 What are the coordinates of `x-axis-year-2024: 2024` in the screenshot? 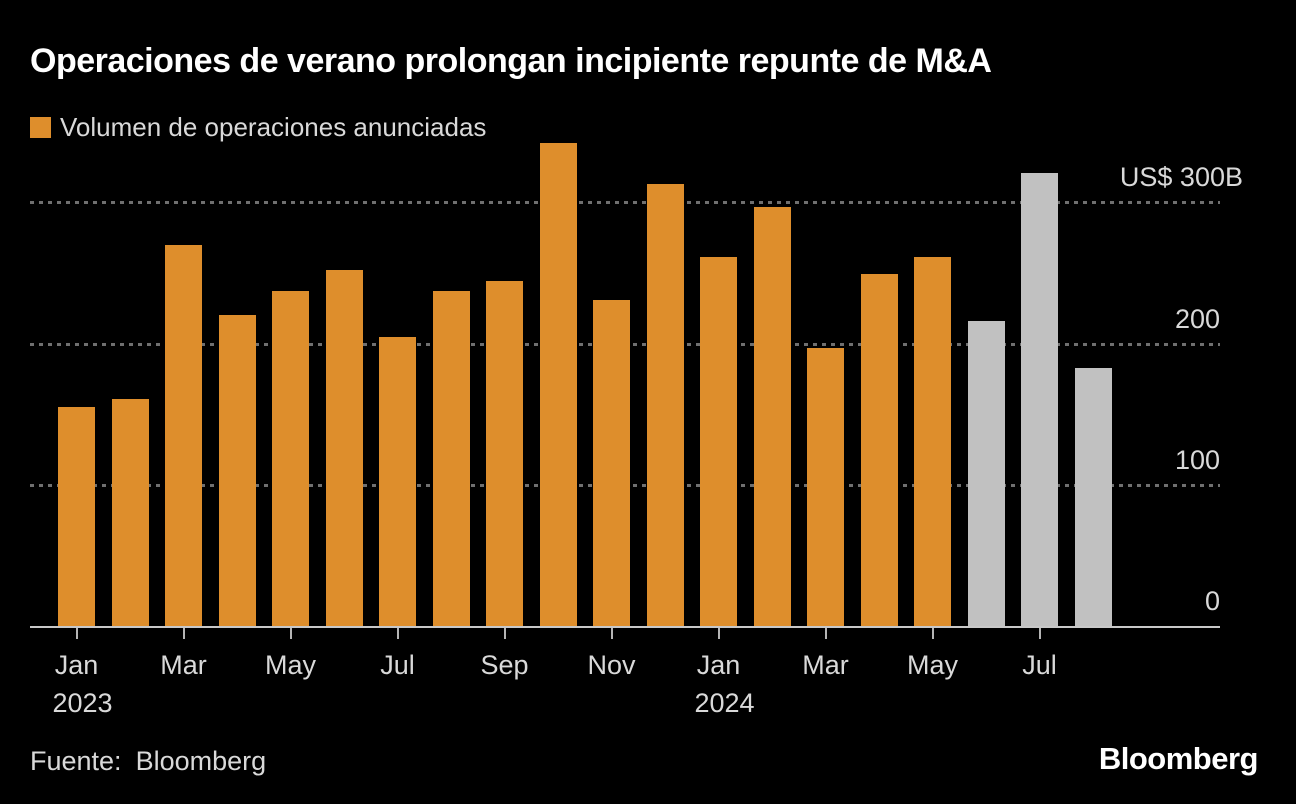 It's located at (724, 703).